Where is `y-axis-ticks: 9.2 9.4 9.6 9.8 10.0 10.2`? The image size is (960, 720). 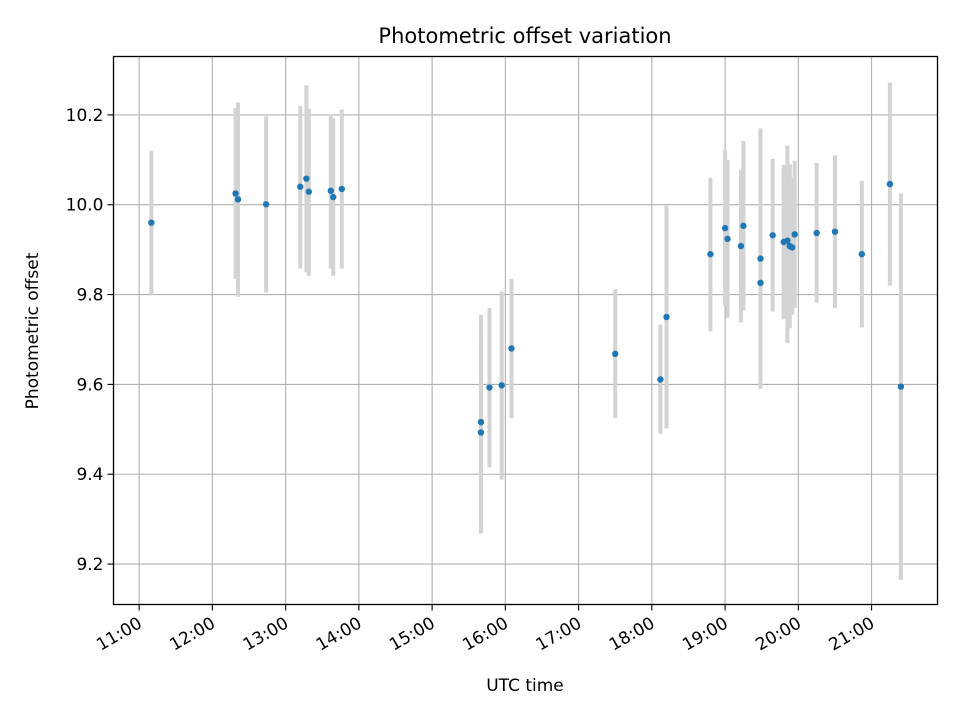
y-axis-ticks: 9.2 9.4 9.6 9.8 10.0 10.2 is located at coordinates (90, 340).